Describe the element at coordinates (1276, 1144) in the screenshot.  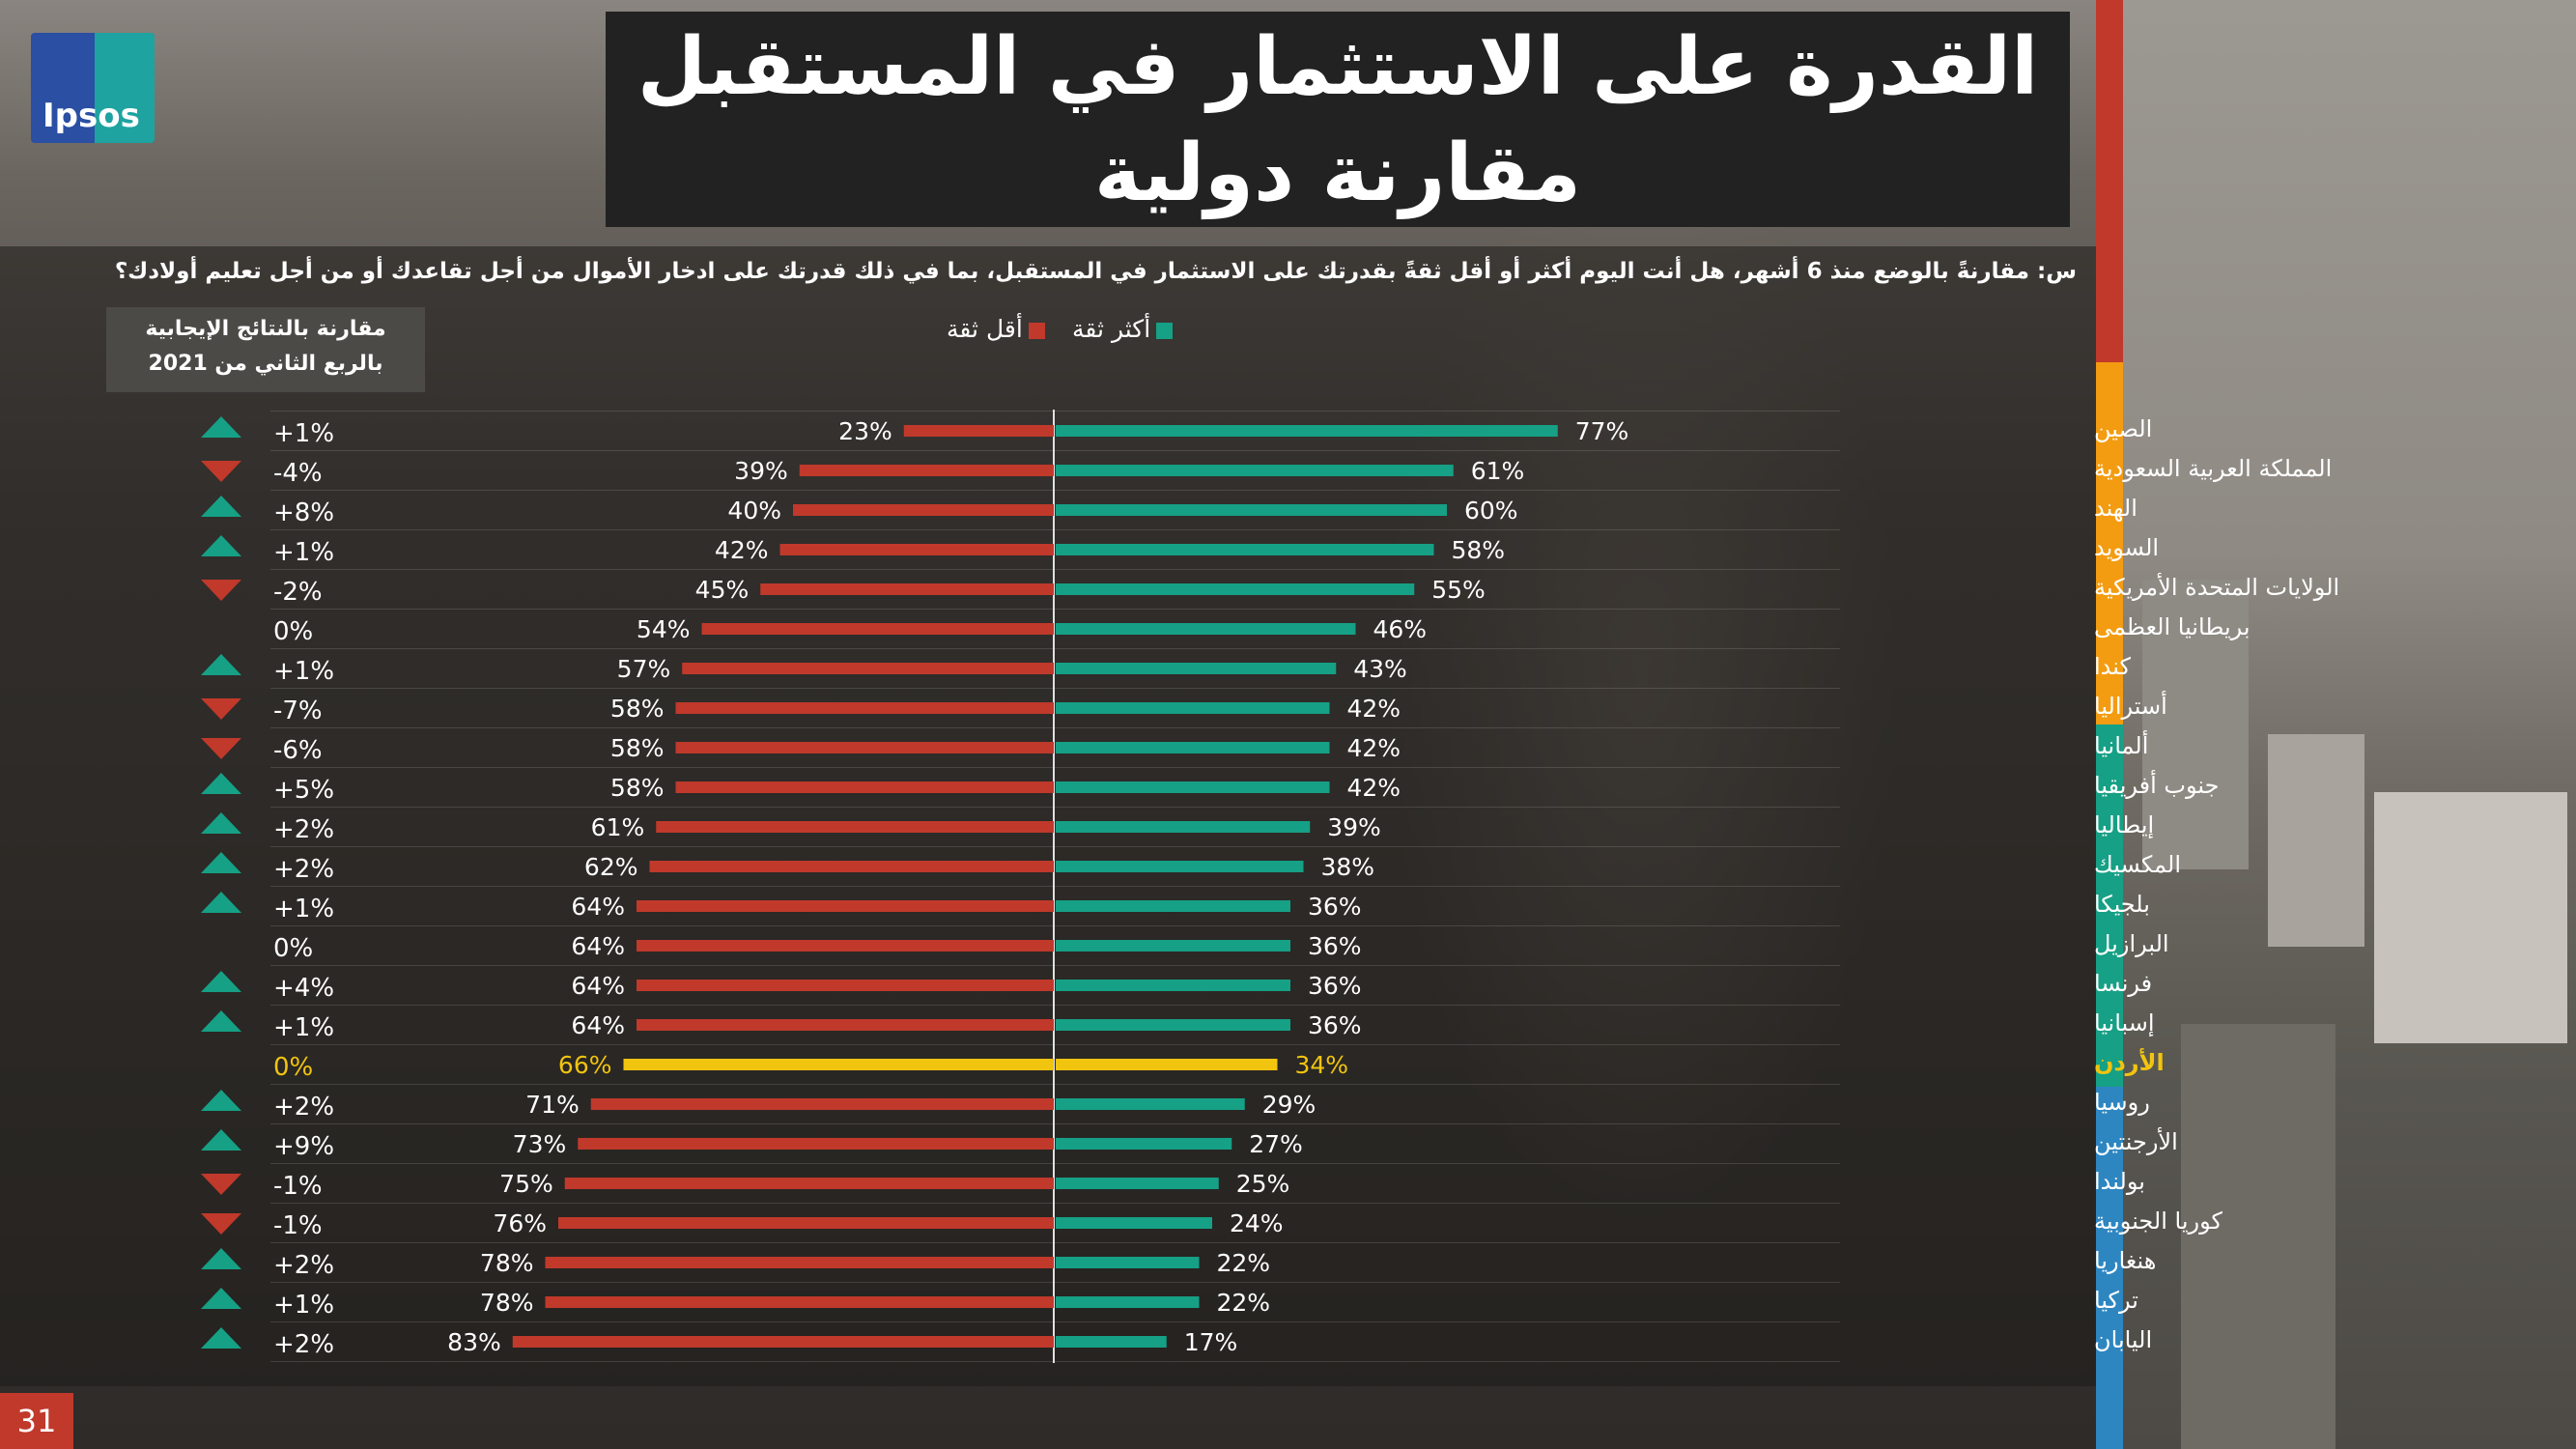
I see `label-more-confident: 27%` at that location.